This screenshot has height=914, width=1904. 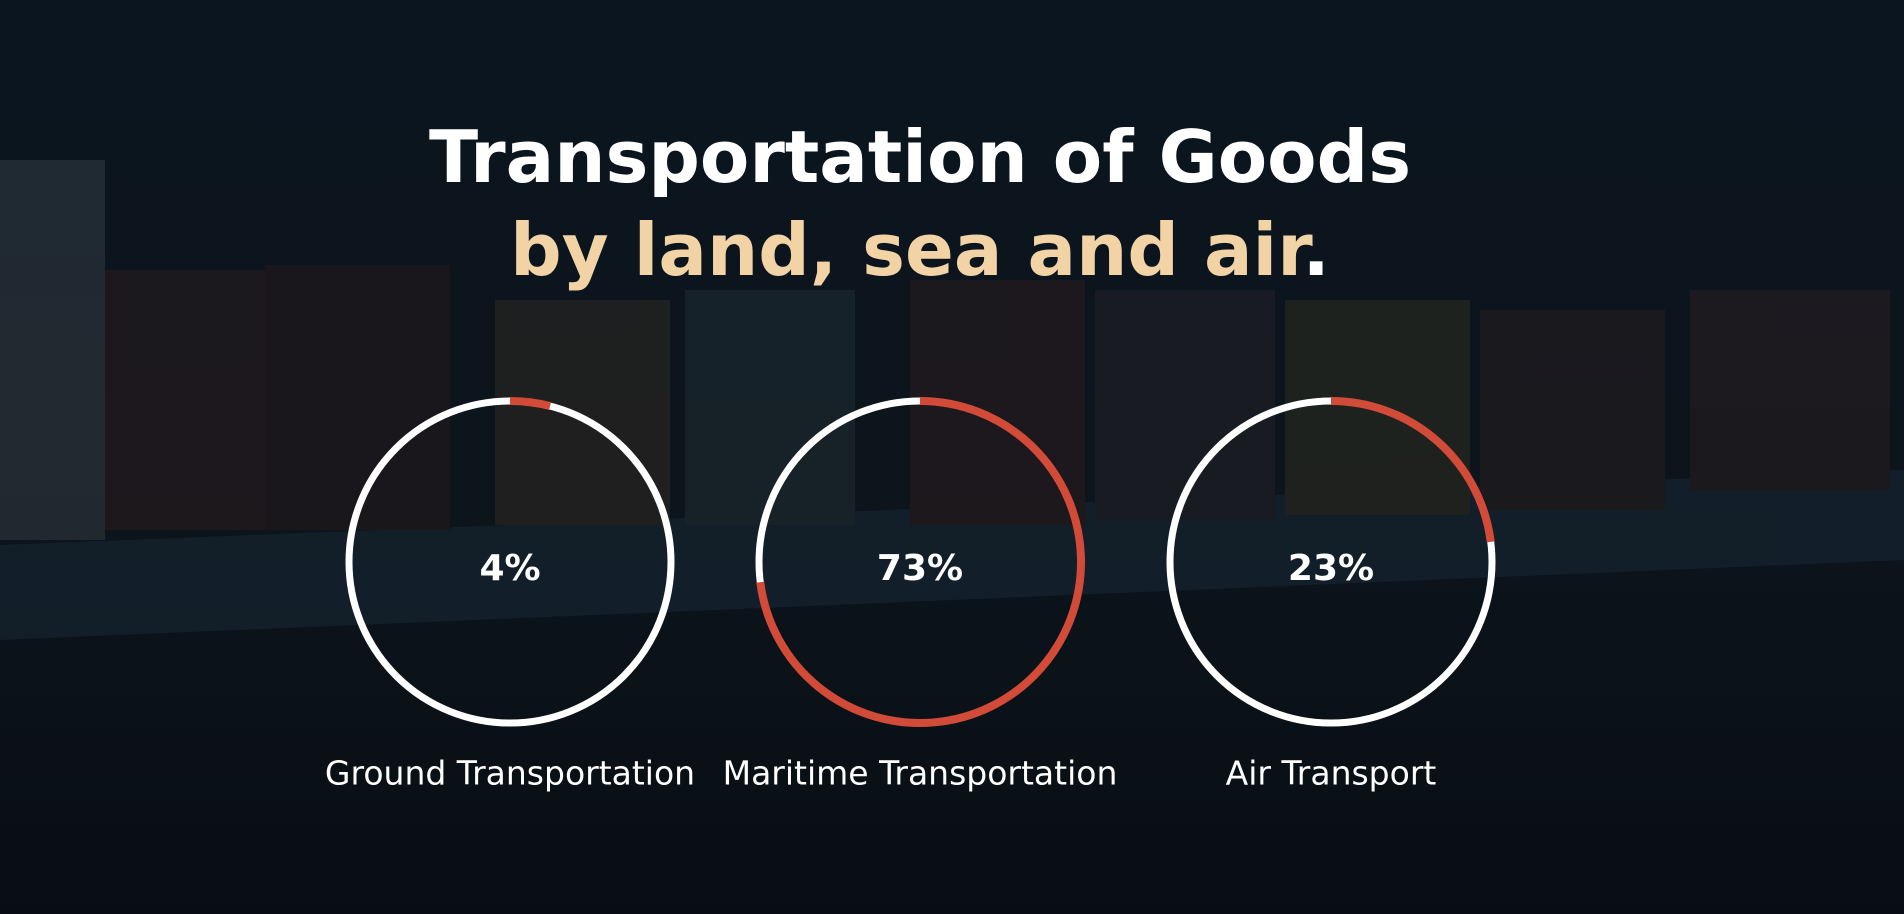 What do you see at coordinates (510, 773) in the screenshot?
I see `ring-caption: Ground Transportation` at bounding box center [510, 773].